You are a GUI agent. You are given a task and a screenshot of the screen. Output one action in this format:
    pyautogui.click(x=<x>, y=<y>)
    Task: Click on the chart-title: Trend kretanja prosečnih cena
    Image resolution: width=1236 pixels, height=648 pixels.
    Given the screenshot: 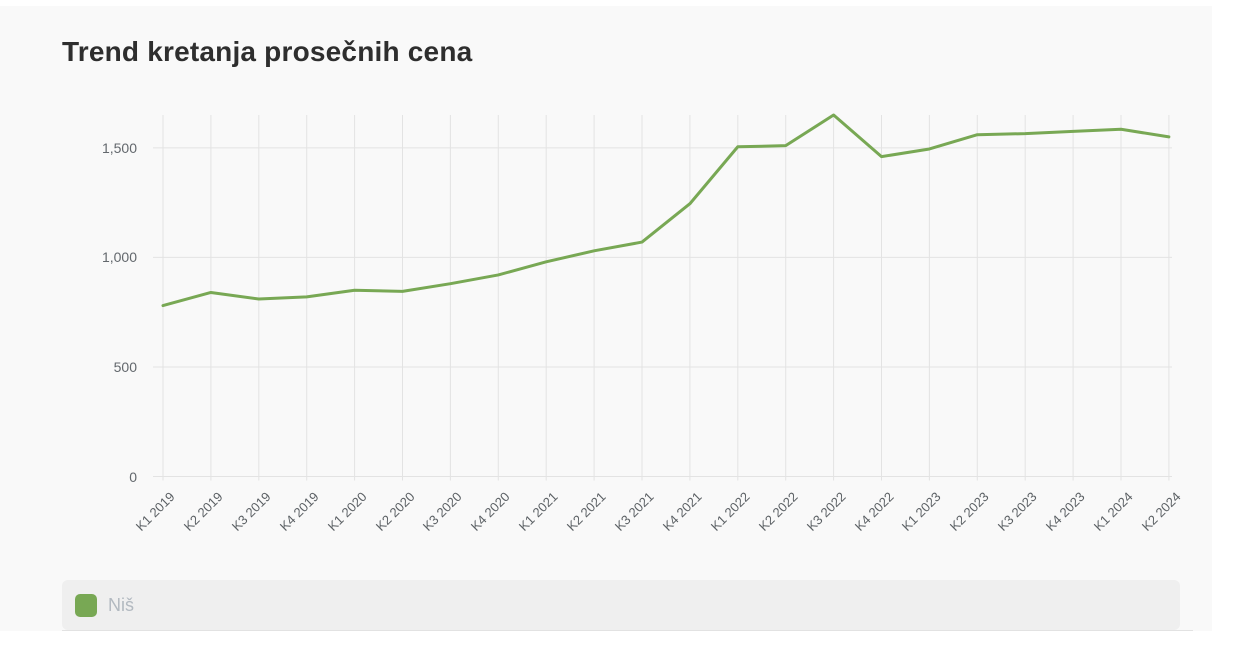 What is the action you would take?
    pyautogui.click(x=267, y=51)
    